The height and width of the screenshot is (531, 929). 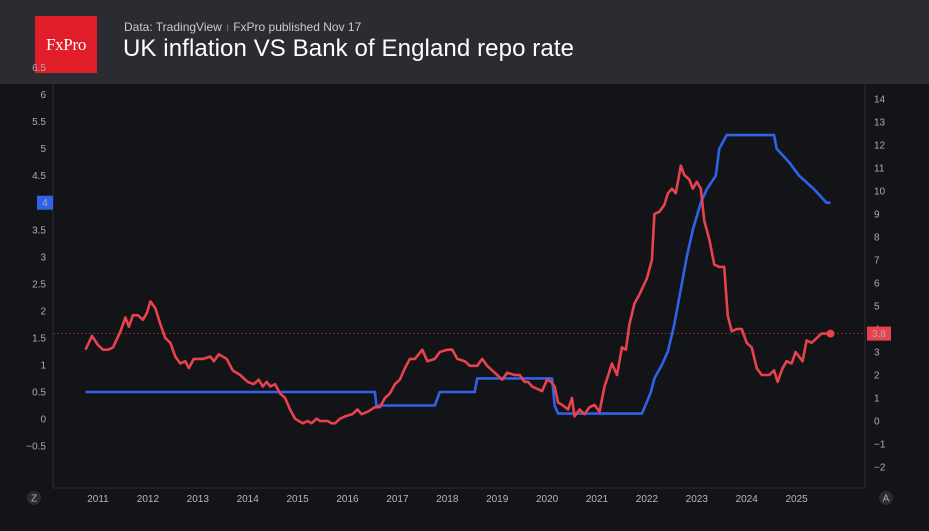 I want to click on x-tick-label: 2025, so click(x=796, y=499).